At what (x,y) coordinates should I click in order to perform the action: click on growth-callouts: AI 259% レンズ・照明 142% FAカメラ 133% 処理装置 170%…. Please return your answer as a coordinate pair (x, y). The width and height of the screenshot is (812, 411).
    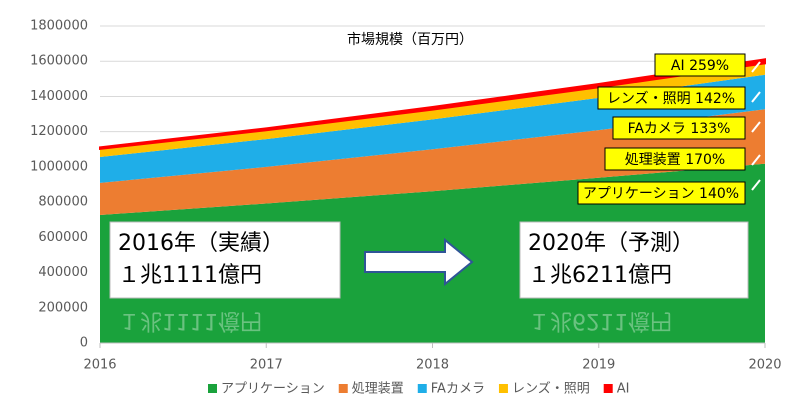
    Looking at the image, I should click on (669, 129).